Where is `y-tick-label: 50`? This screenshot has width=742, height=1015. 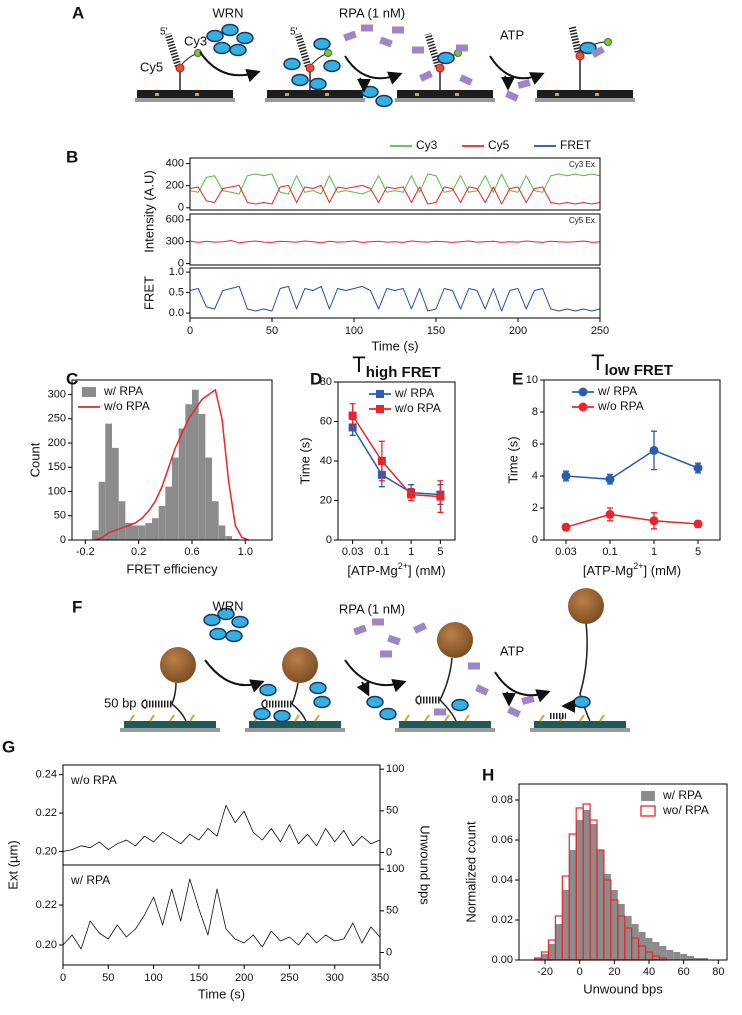 y-tick-label: 50 is located at coordinates (60, 516).